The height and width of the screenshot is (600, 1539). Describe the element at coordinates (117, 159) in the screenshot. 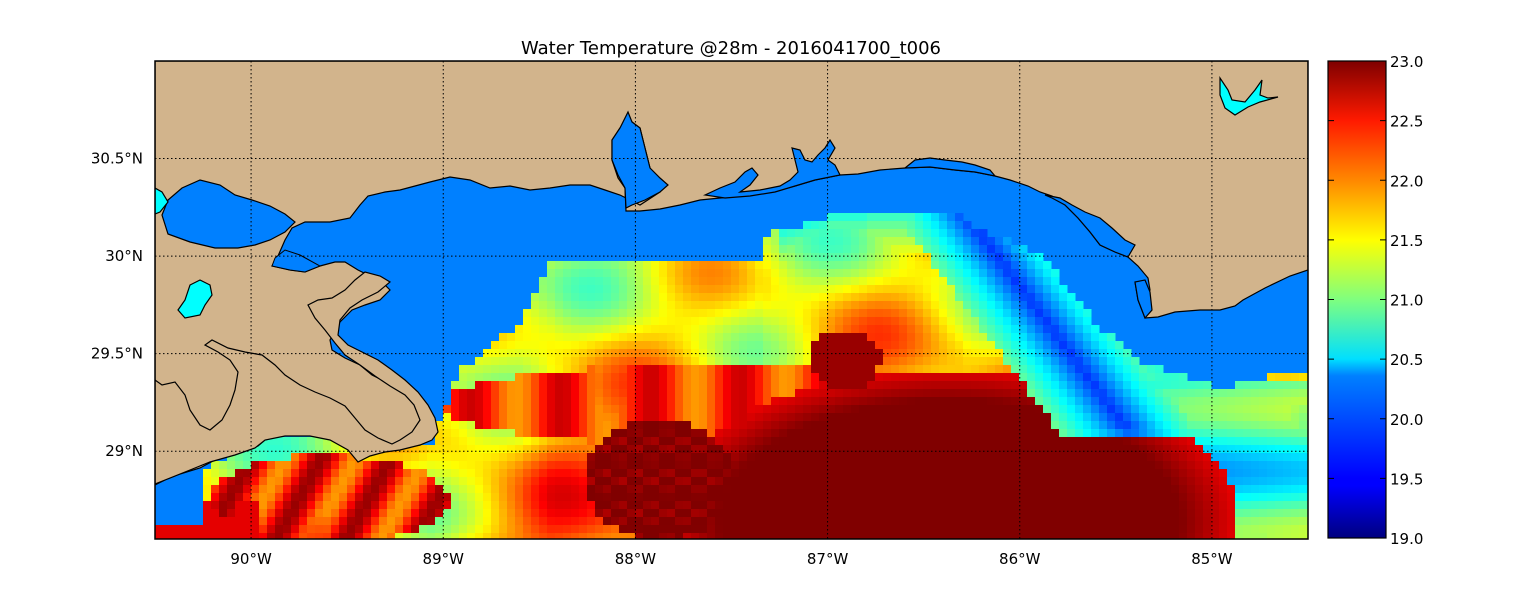

I see `latitude-label: 30.5°N` at that location.